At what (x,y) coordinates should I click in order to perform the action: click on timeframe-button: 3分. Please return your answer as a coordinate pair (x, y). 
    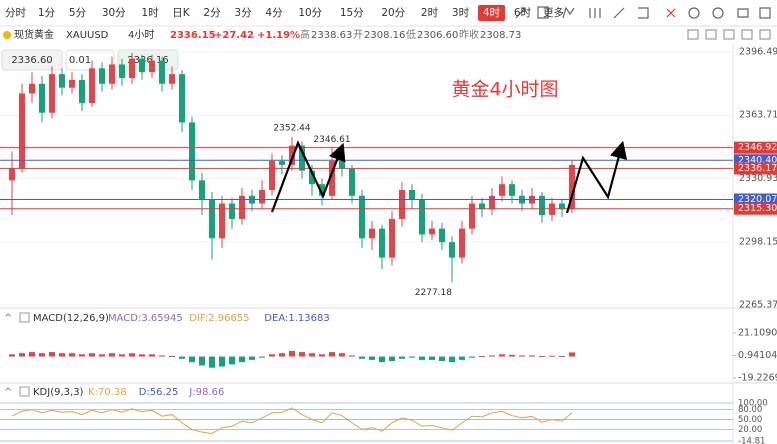
    Looking at the image, I should click on (243, 13).